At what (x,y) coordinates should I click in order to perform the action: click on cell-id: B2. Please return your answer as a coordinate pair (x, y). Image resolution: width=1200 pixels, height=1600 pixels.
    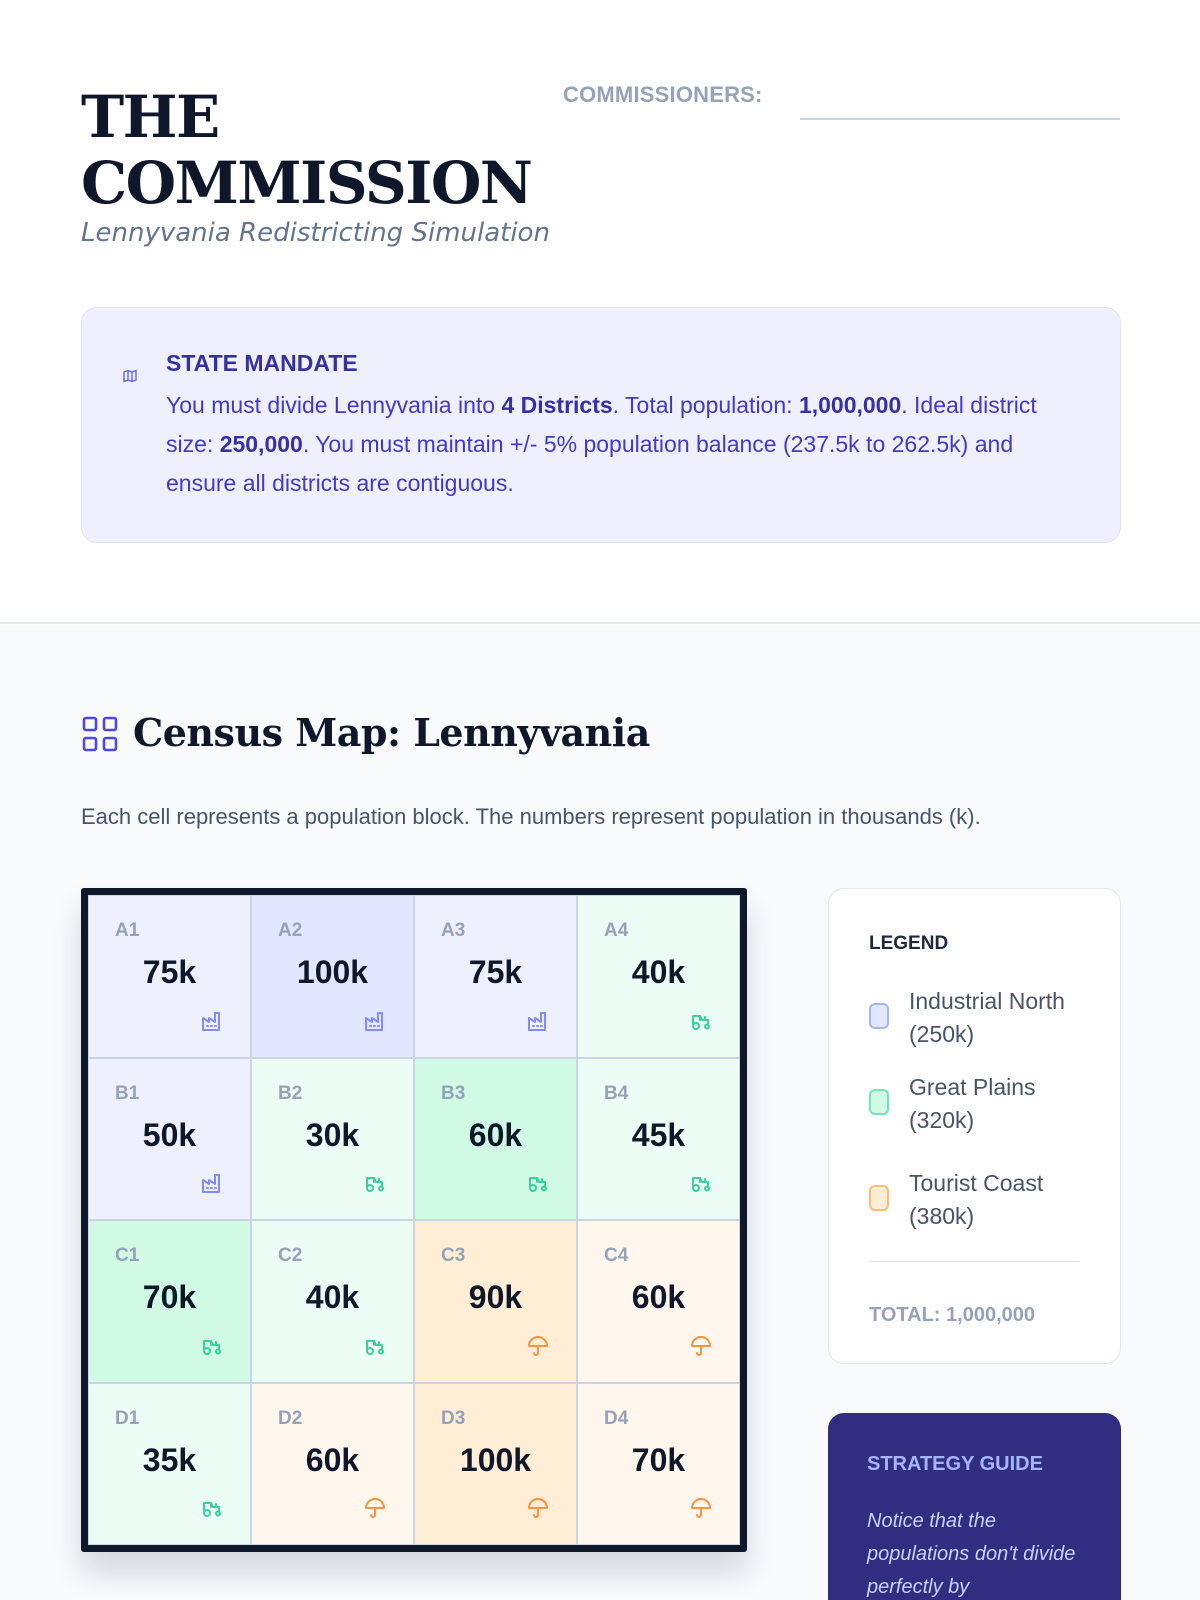
    Looking at the image, I should click on (290, 1093).